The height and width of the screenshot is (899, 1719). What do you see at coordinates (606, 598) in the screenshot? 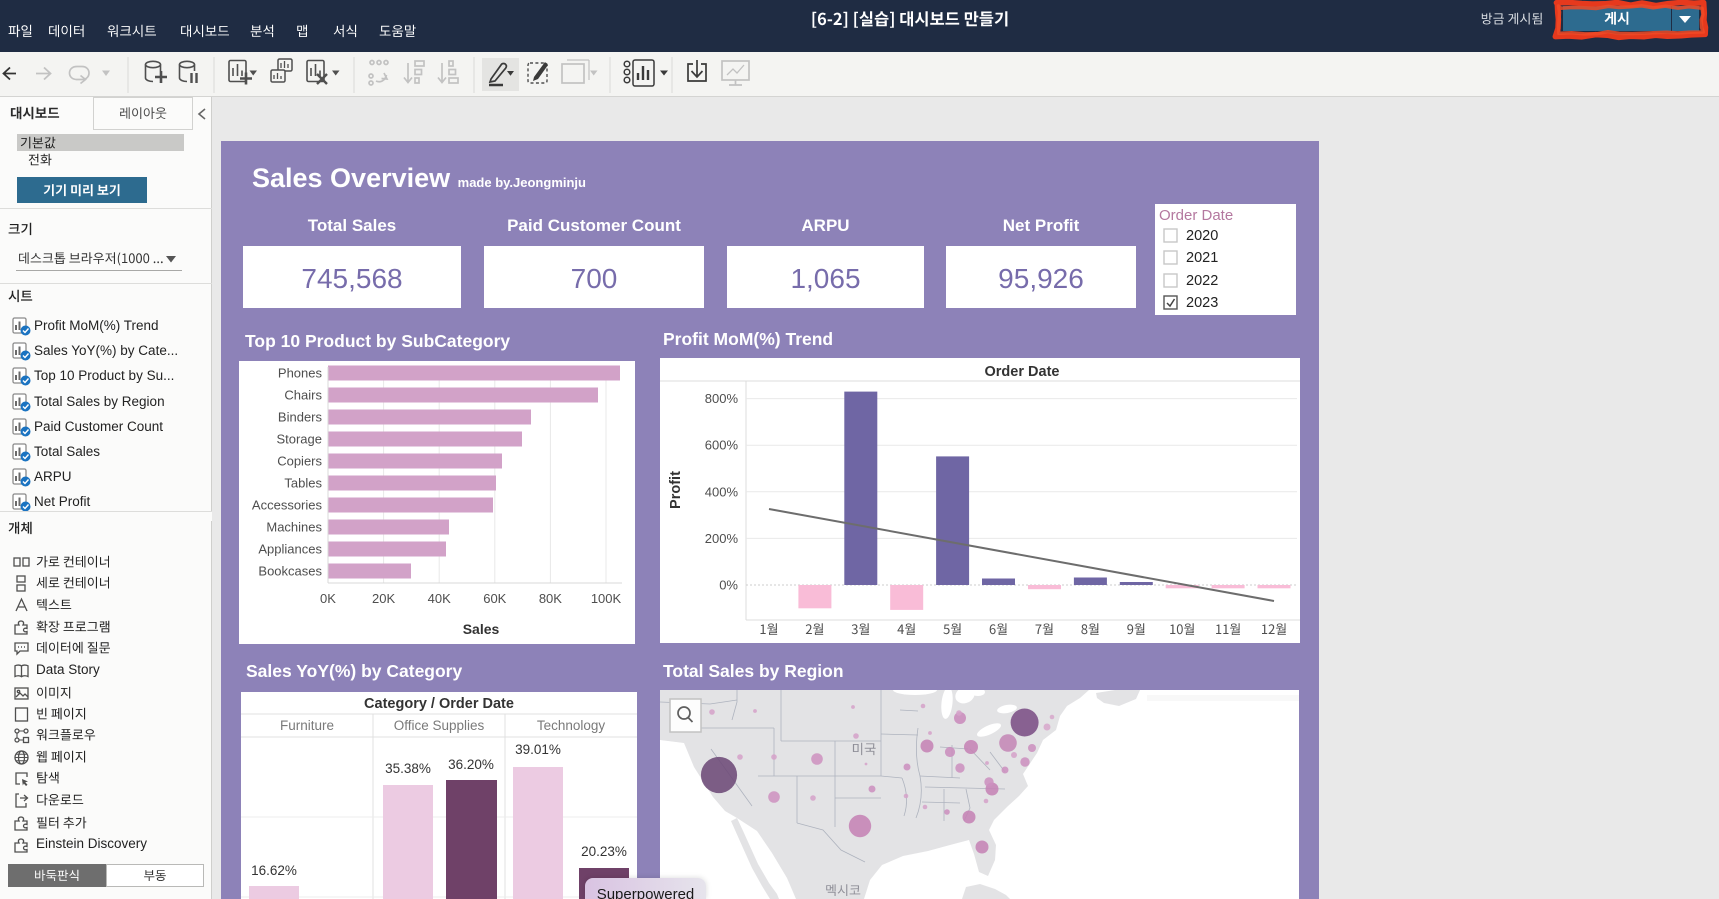
I see `svg-text: 100K` at bounding box center [606, 598].